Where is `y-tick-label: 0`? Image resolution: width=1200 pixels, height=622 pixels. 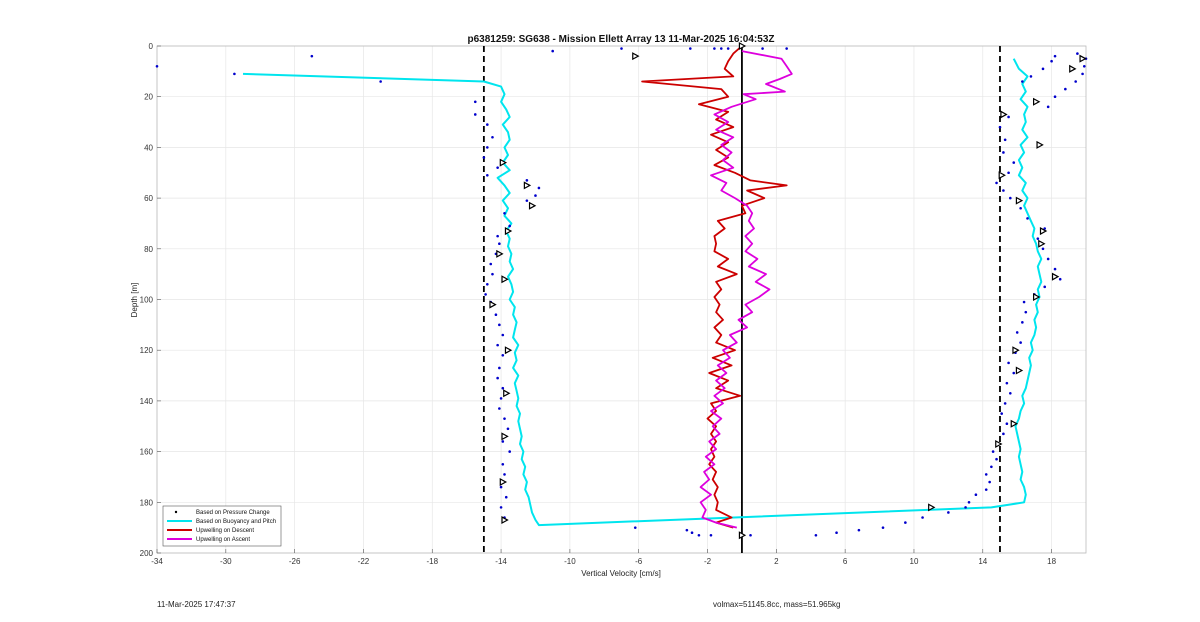 y-tick-label: 0 is located at coordinates (151, 46).